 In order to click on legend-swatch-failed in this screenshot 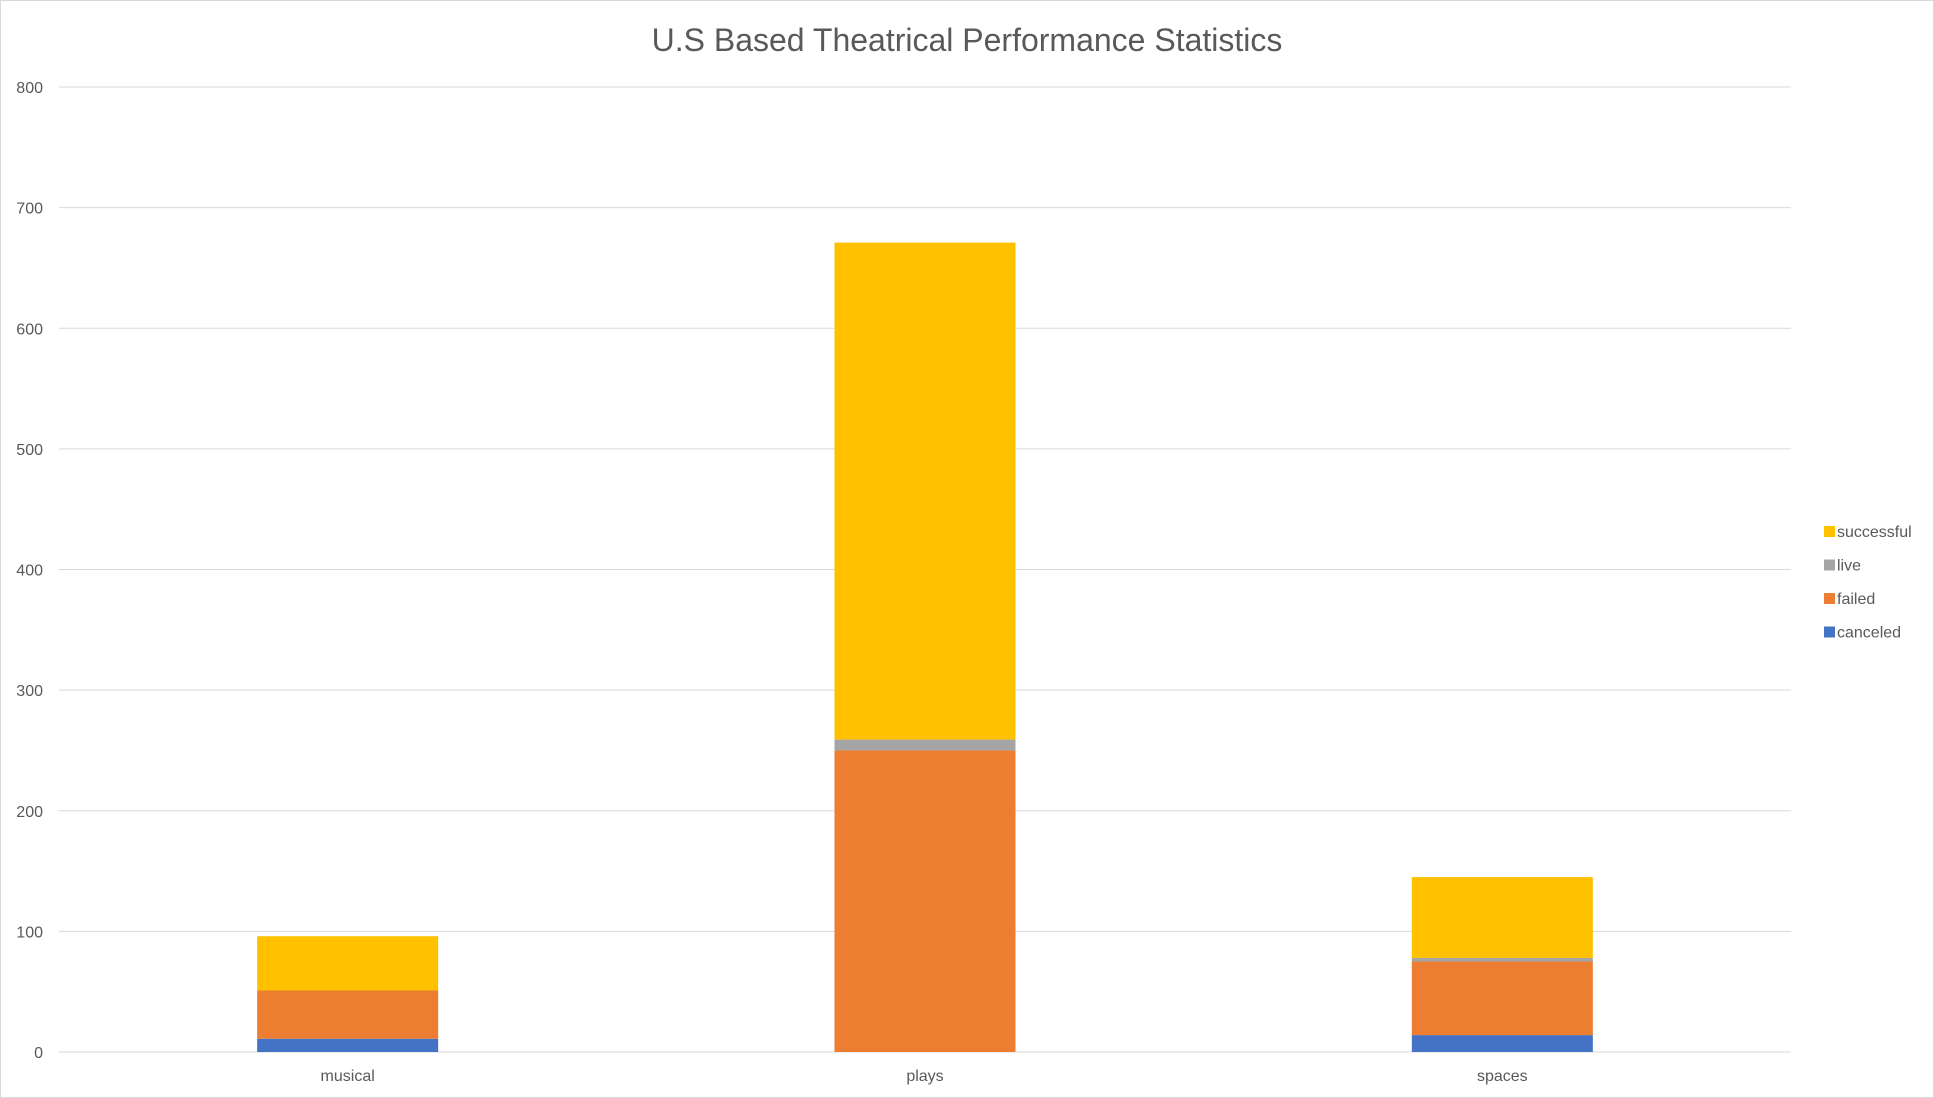, I will do `click(1829, 598)`.